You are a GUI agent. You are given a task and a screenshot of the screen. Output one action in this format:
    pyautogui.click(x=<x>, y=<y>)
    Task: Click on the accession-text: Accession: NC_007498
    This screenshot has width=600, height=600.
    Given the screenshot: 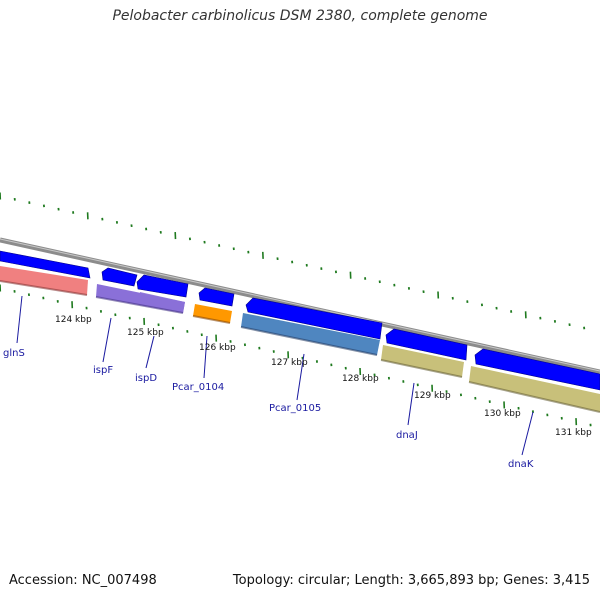 What is the action you would take?
    pyautogui.click(x=83, y=580)
    